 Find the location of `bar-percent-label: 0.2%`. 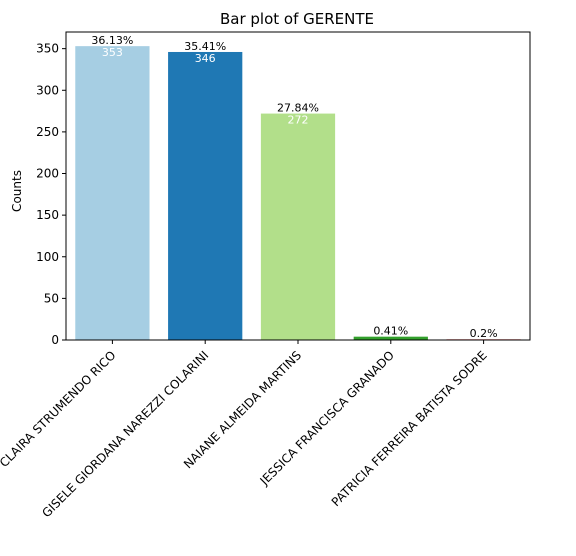

bar-percent-label: 0.2% is located at coordinates (484, 333).